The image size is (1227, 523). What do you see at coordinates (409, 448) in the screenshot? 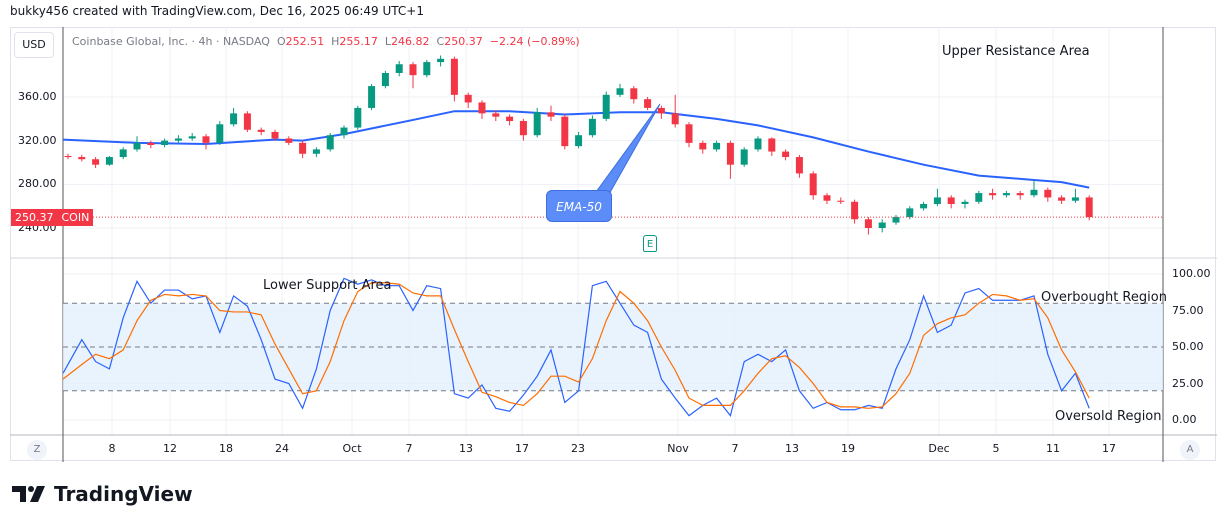
I see `x-tick-label: 7` at bounding box center [409, 448].